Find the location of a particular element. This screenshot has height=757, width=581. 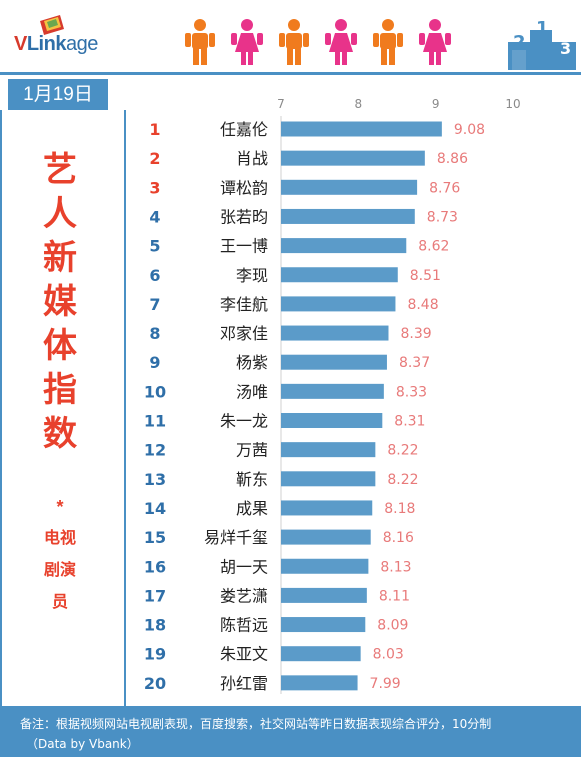

footer-note-line1: 备注：根据视频网站电视剧表现，百度搜索，社交网站等昨日数据表现综合评分，10分制 is located at coordinates (256, 724).